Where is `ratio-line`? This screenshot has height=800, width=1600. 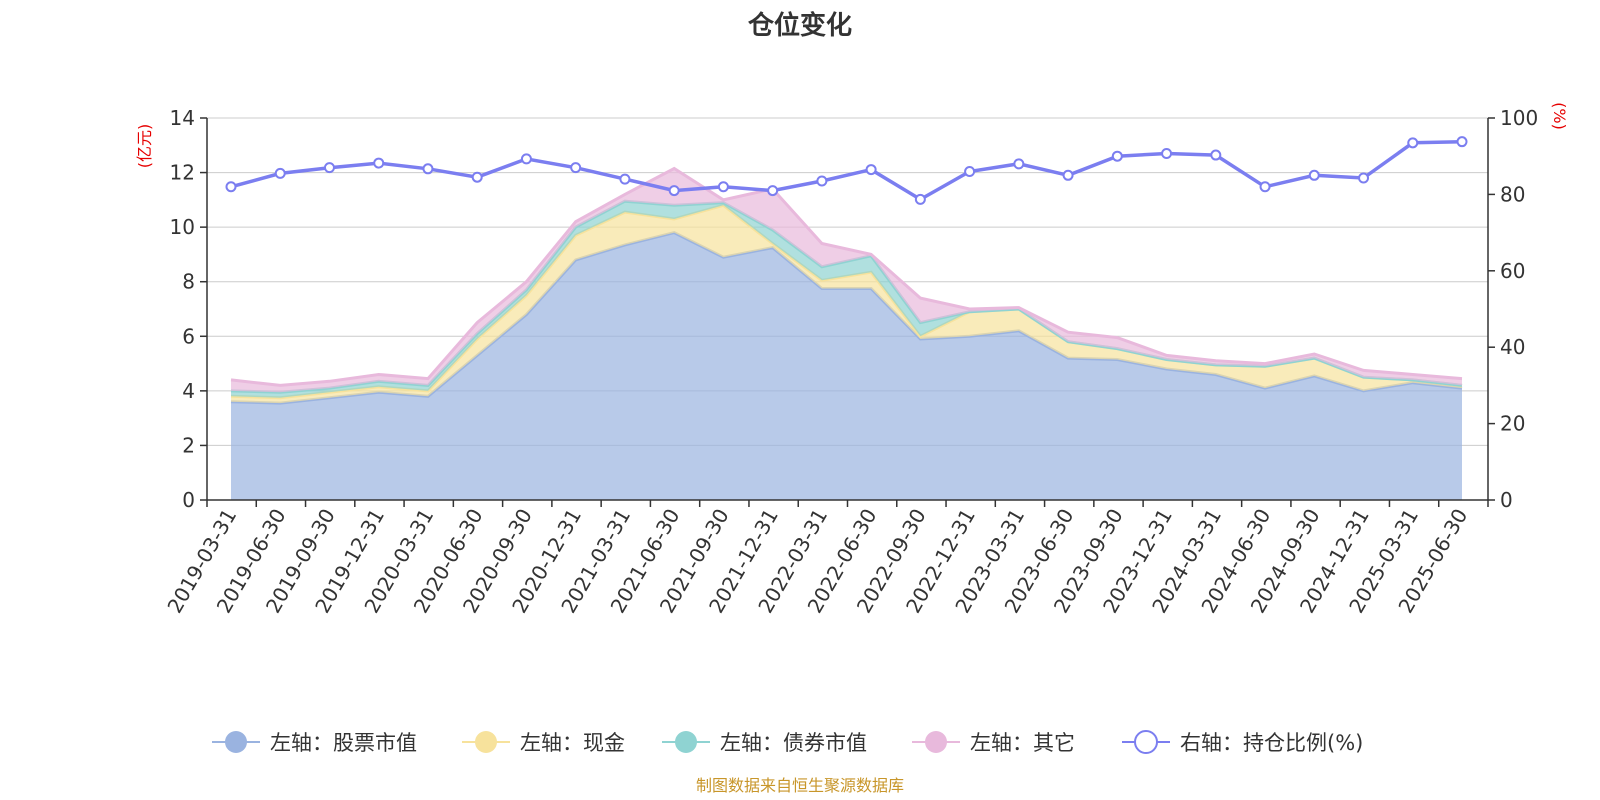
ratio-line is located at coordinates (846, 170).